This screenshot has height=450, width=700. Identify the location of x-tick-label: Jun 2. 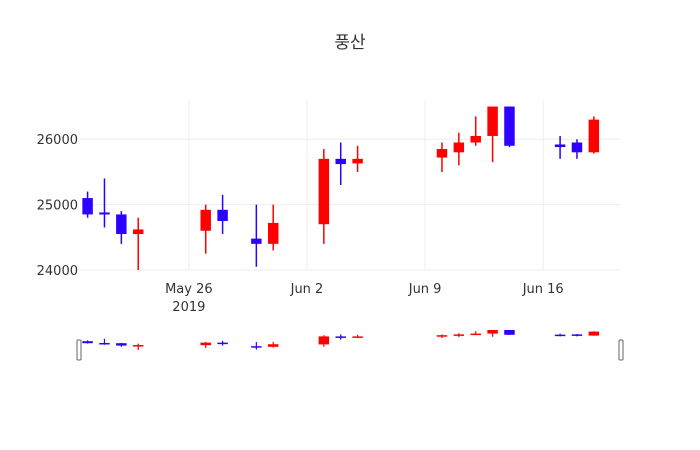
(307, 289).